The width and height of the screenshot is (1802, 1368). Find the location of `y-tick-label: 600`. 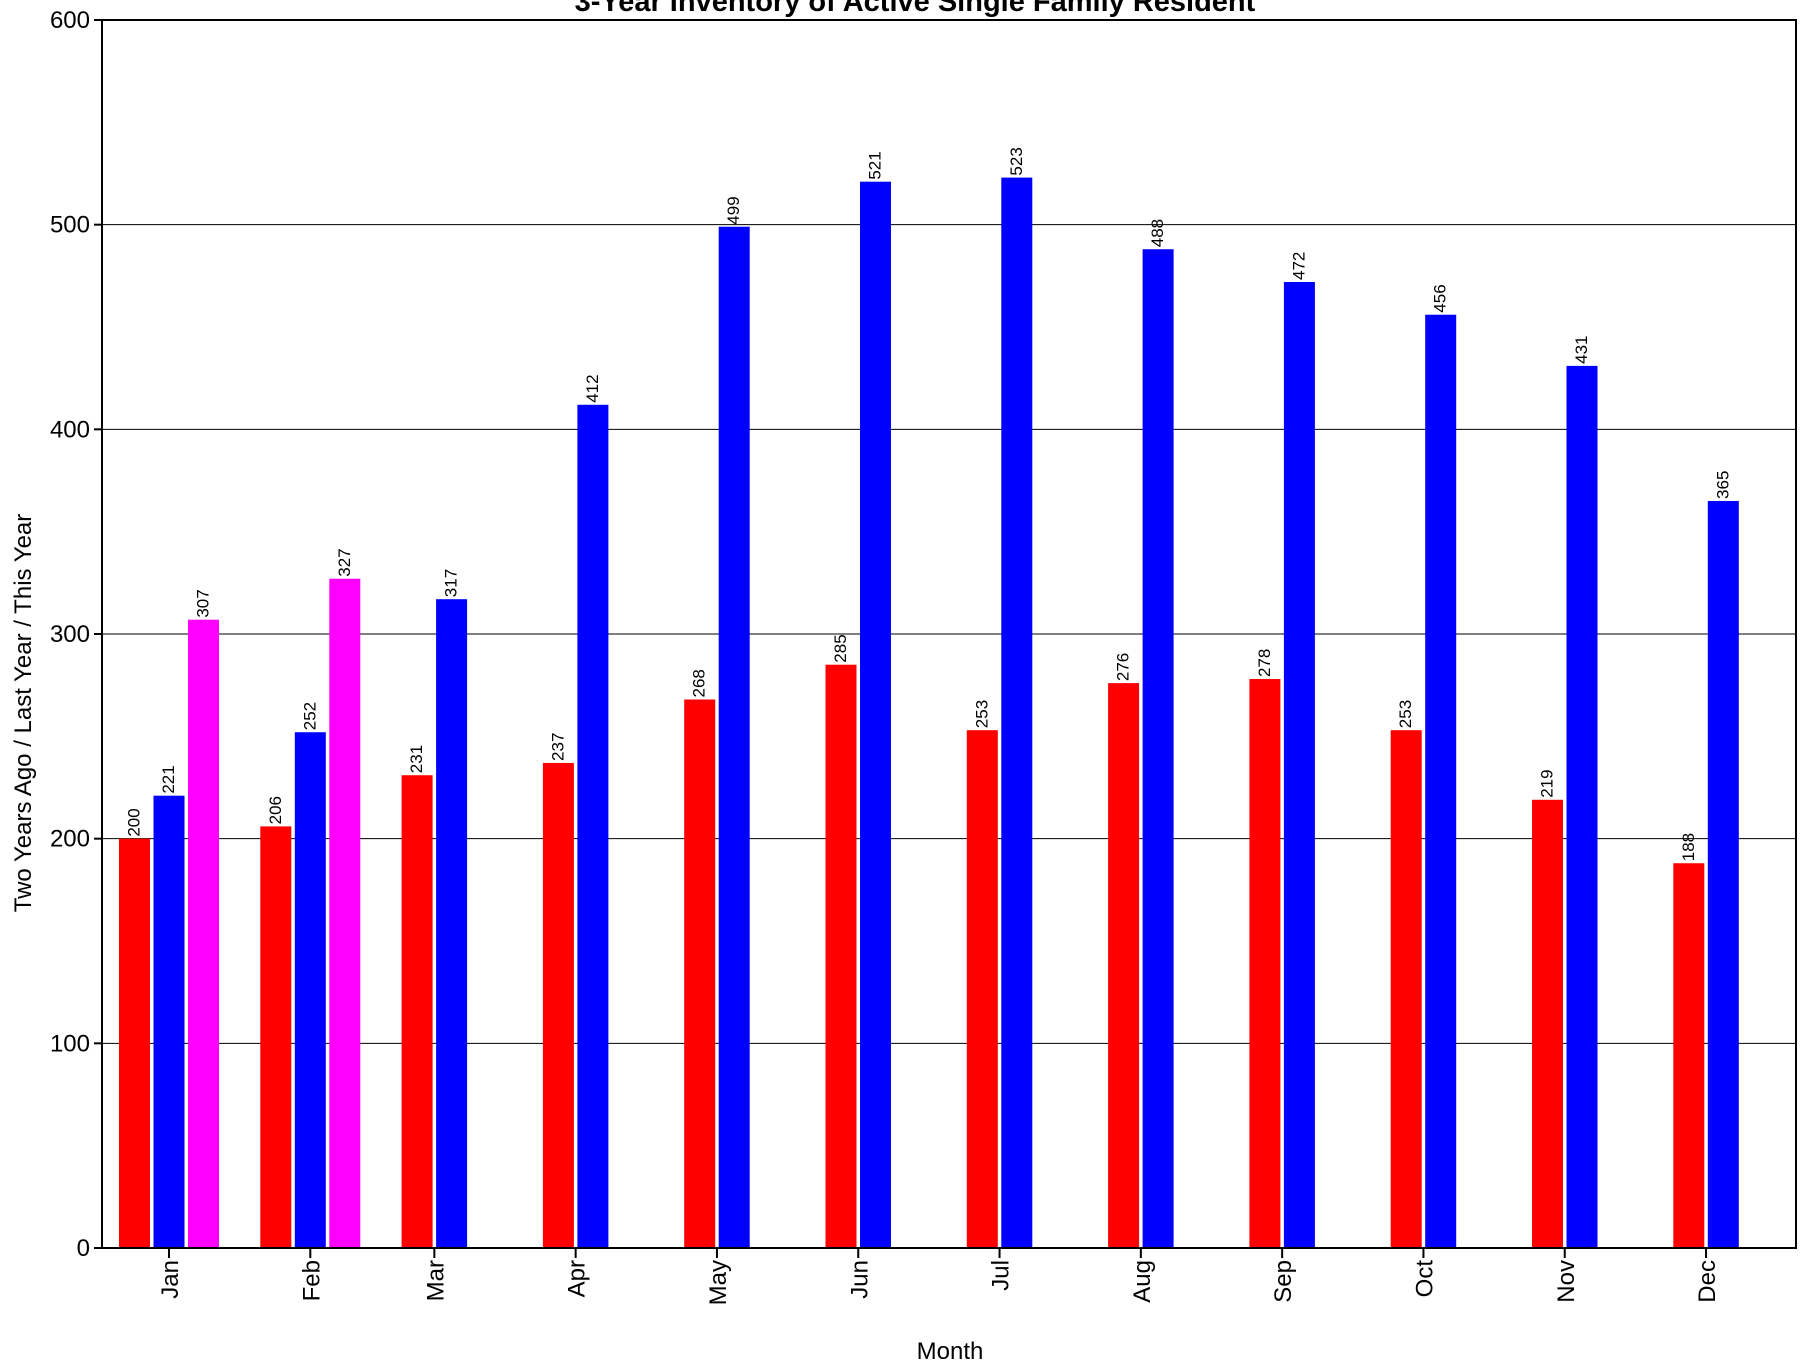

y-tick-label: 600 is located at coordinates (70, 20).